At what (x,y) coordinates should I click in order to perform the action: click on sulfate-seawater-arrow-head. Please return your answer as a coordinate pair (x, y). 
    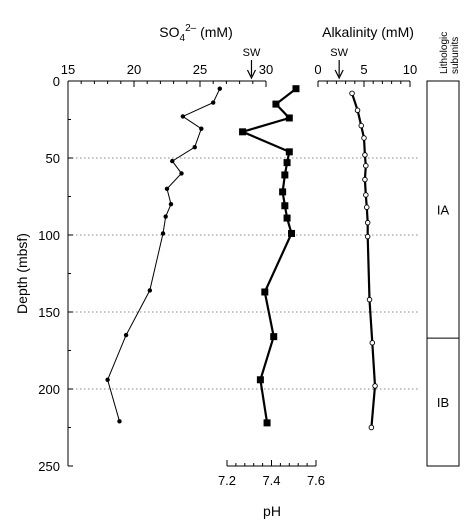
    Looking at the image, I should click on (251, 74).